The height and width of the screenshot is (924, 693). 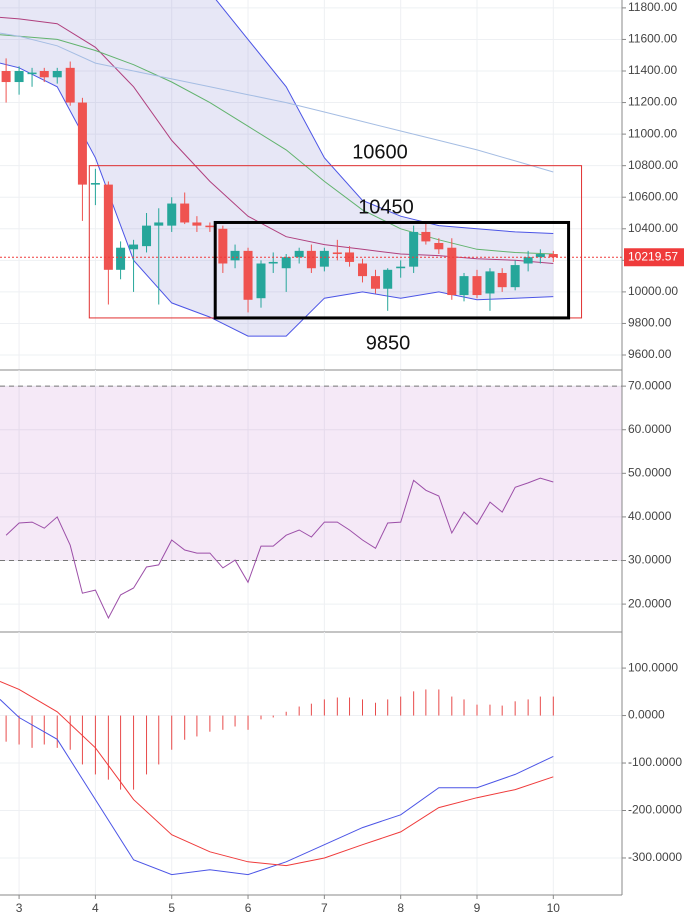 I want to click on y-tick-label: 70.0000, so click(x=650, y=385).